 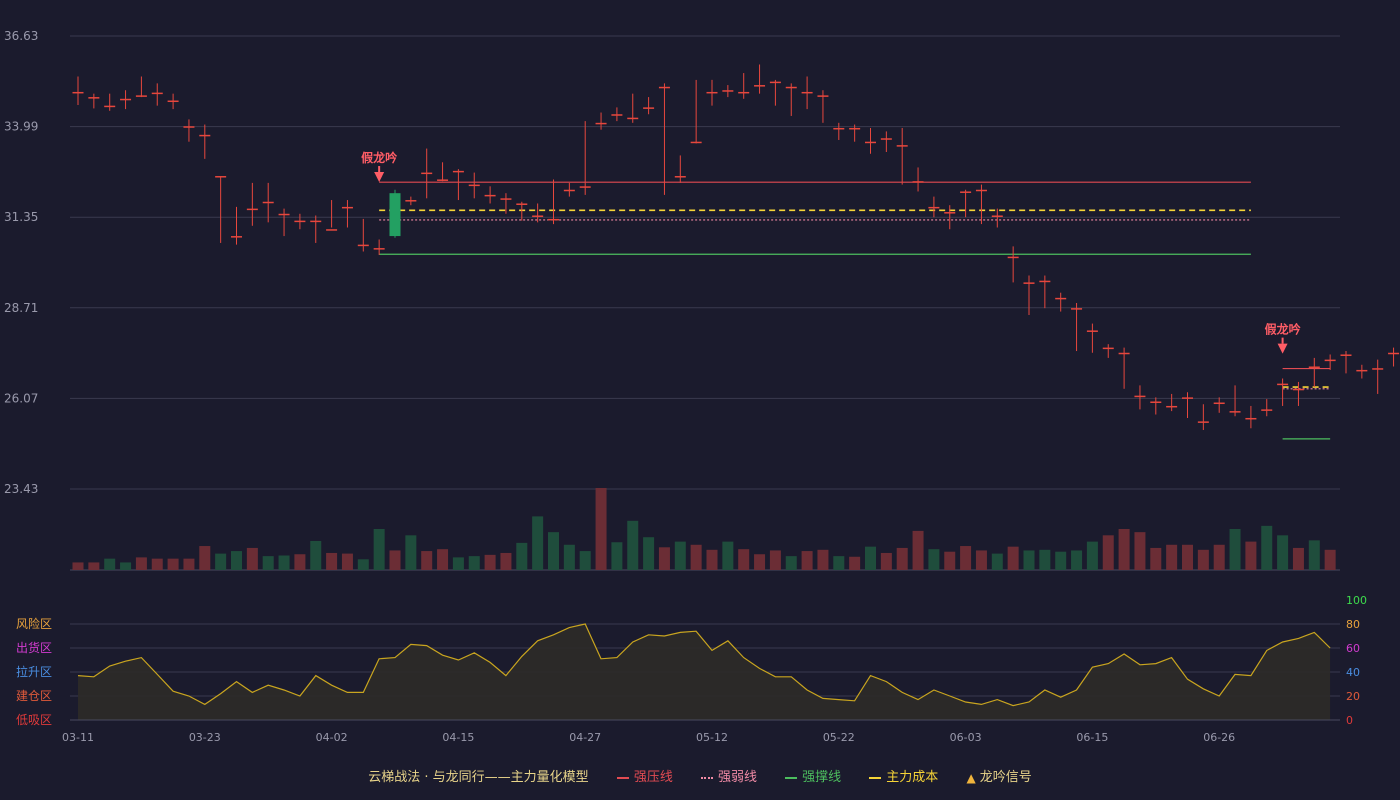 What do you see at coordinates (21, 127) in the screenshot?
I see `y-tick-label: 33.99` at bounding box center [21, 127].